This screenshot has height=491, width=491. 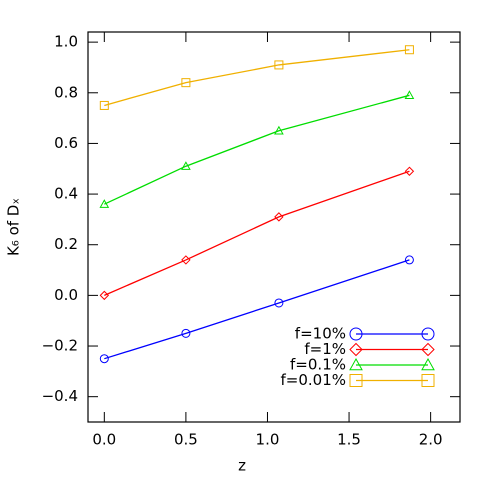 I want to click on y-tick-label: −0.2, so click(x=60, y=346).